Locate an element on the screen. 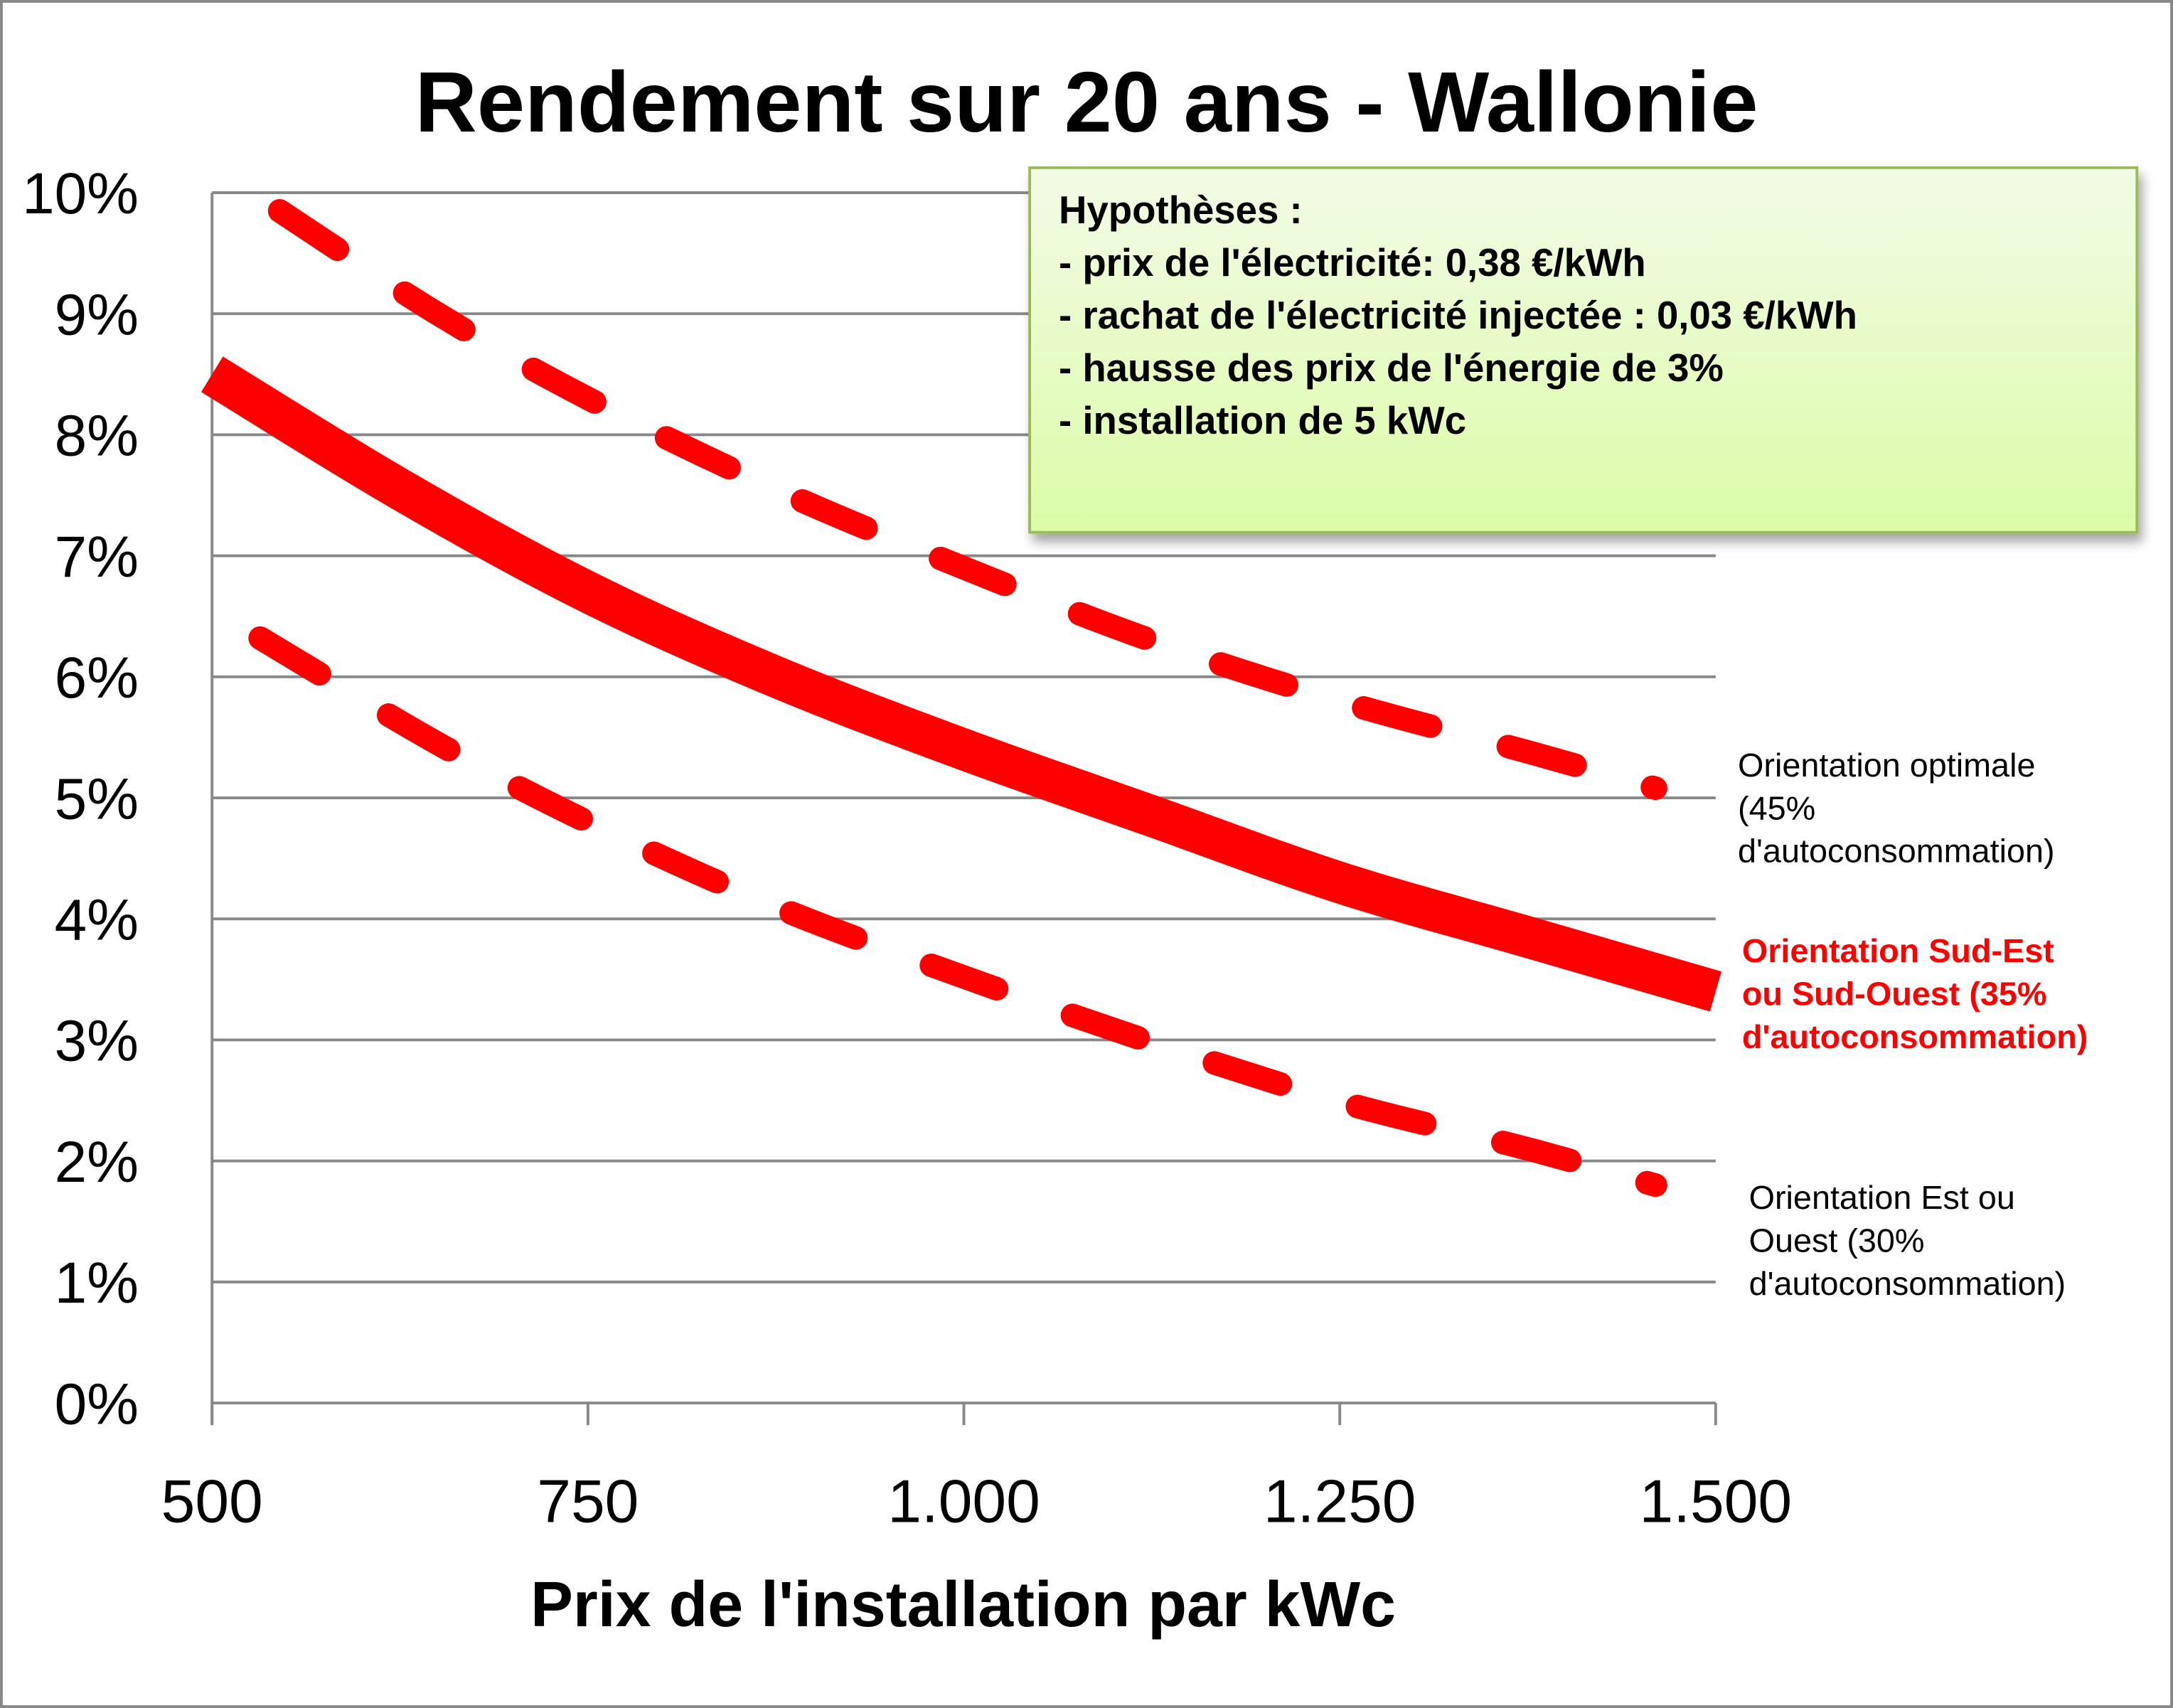 This screenshot has width=2173, height=1708. series-label: Ouest (30% is located at coordinates (1837, 1240).